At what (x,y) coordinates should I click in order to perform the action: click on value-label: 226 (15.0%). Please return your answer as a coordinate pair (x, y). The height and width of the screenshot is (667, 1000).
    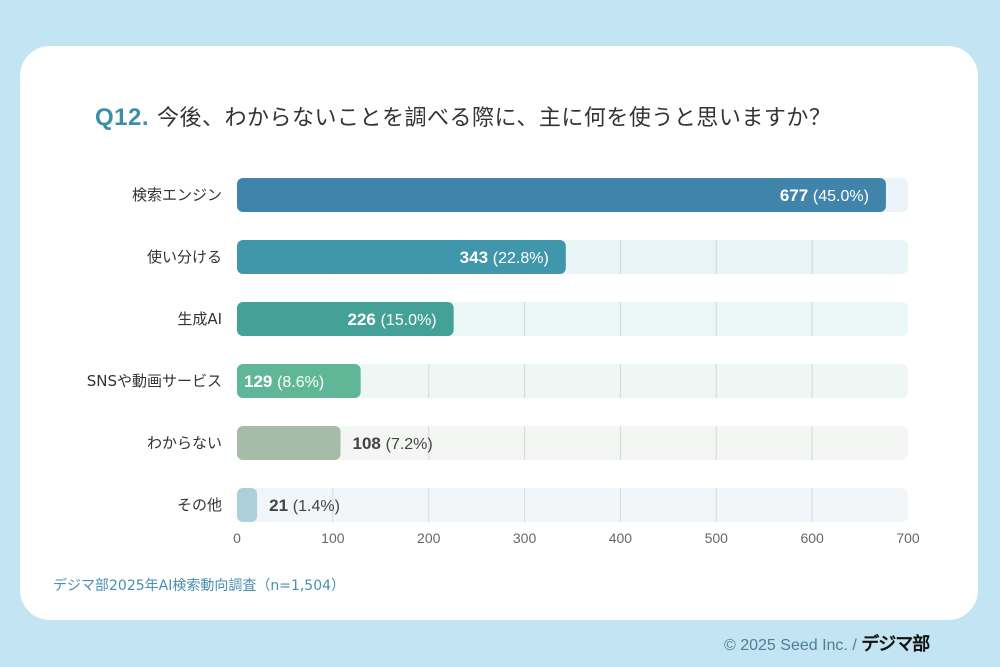
    Looking at the image, I should click on (392, 319).